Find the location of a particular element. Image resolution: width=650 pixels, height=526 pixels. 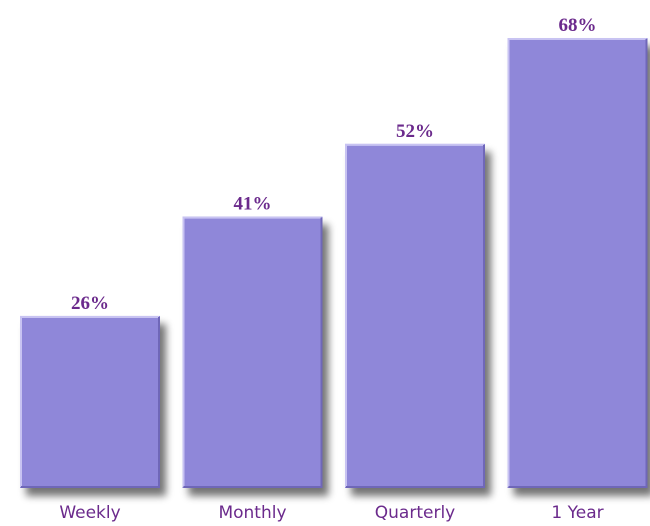

value-label: 52% is located at coordinates (415, 131).